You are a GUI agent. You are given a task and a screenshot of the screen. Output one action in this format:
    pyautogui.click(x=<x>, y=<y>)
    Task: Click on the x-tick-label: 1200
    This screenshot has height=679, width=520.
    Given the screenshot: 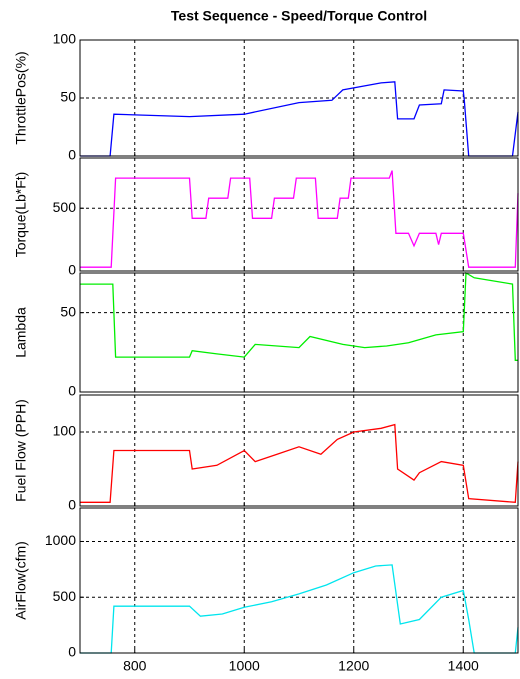 What is the action you would take?
    pyautogui.click(x=353, y=666)
    